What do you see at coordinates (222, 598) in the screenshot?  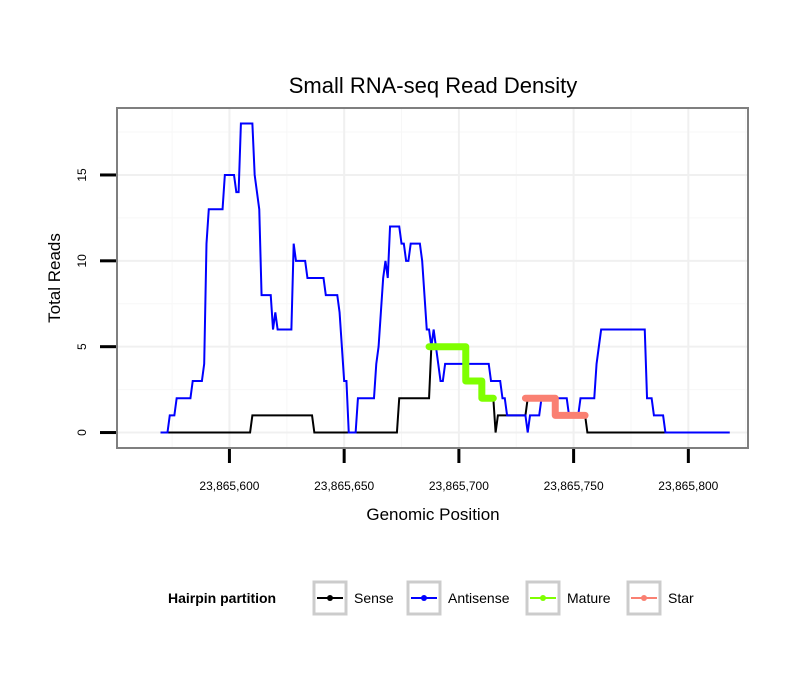 I see `legend-title: Hairpin partition` at bounding box center [222, 598].